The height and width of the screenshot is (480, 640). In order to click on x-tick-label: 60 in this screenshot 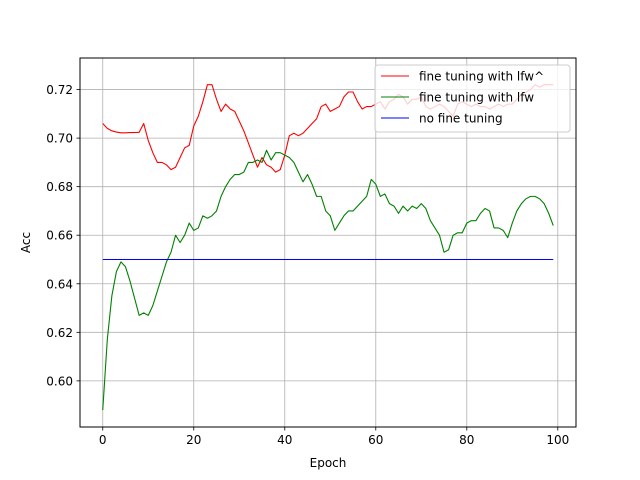, I will do `click(375, 440)`.